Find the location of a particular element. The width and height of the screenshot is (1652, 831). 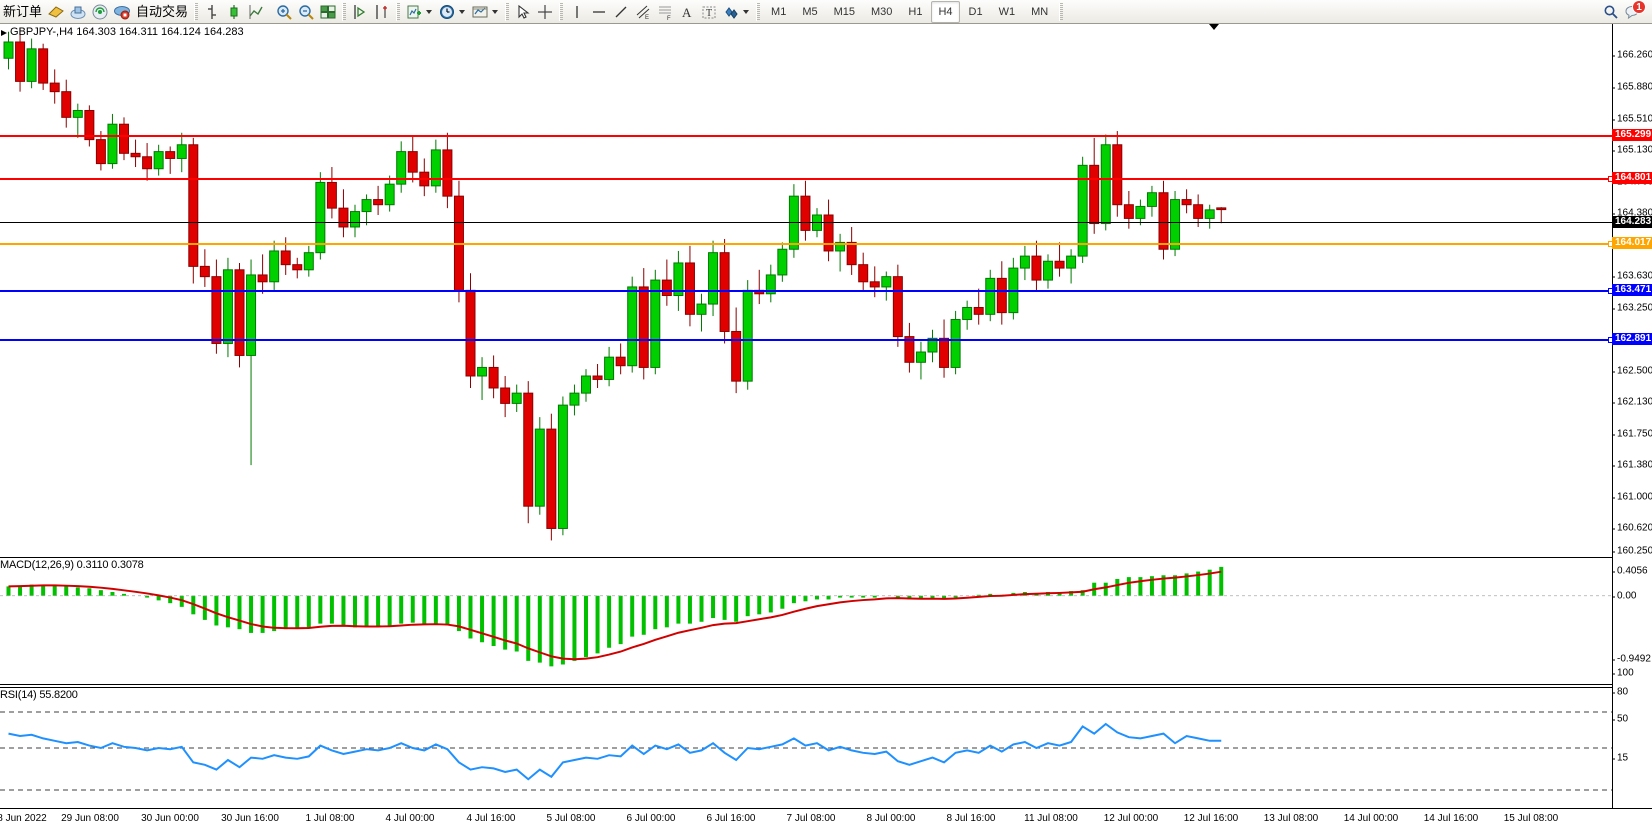

vps-icon is located at coordinates (100, 12).